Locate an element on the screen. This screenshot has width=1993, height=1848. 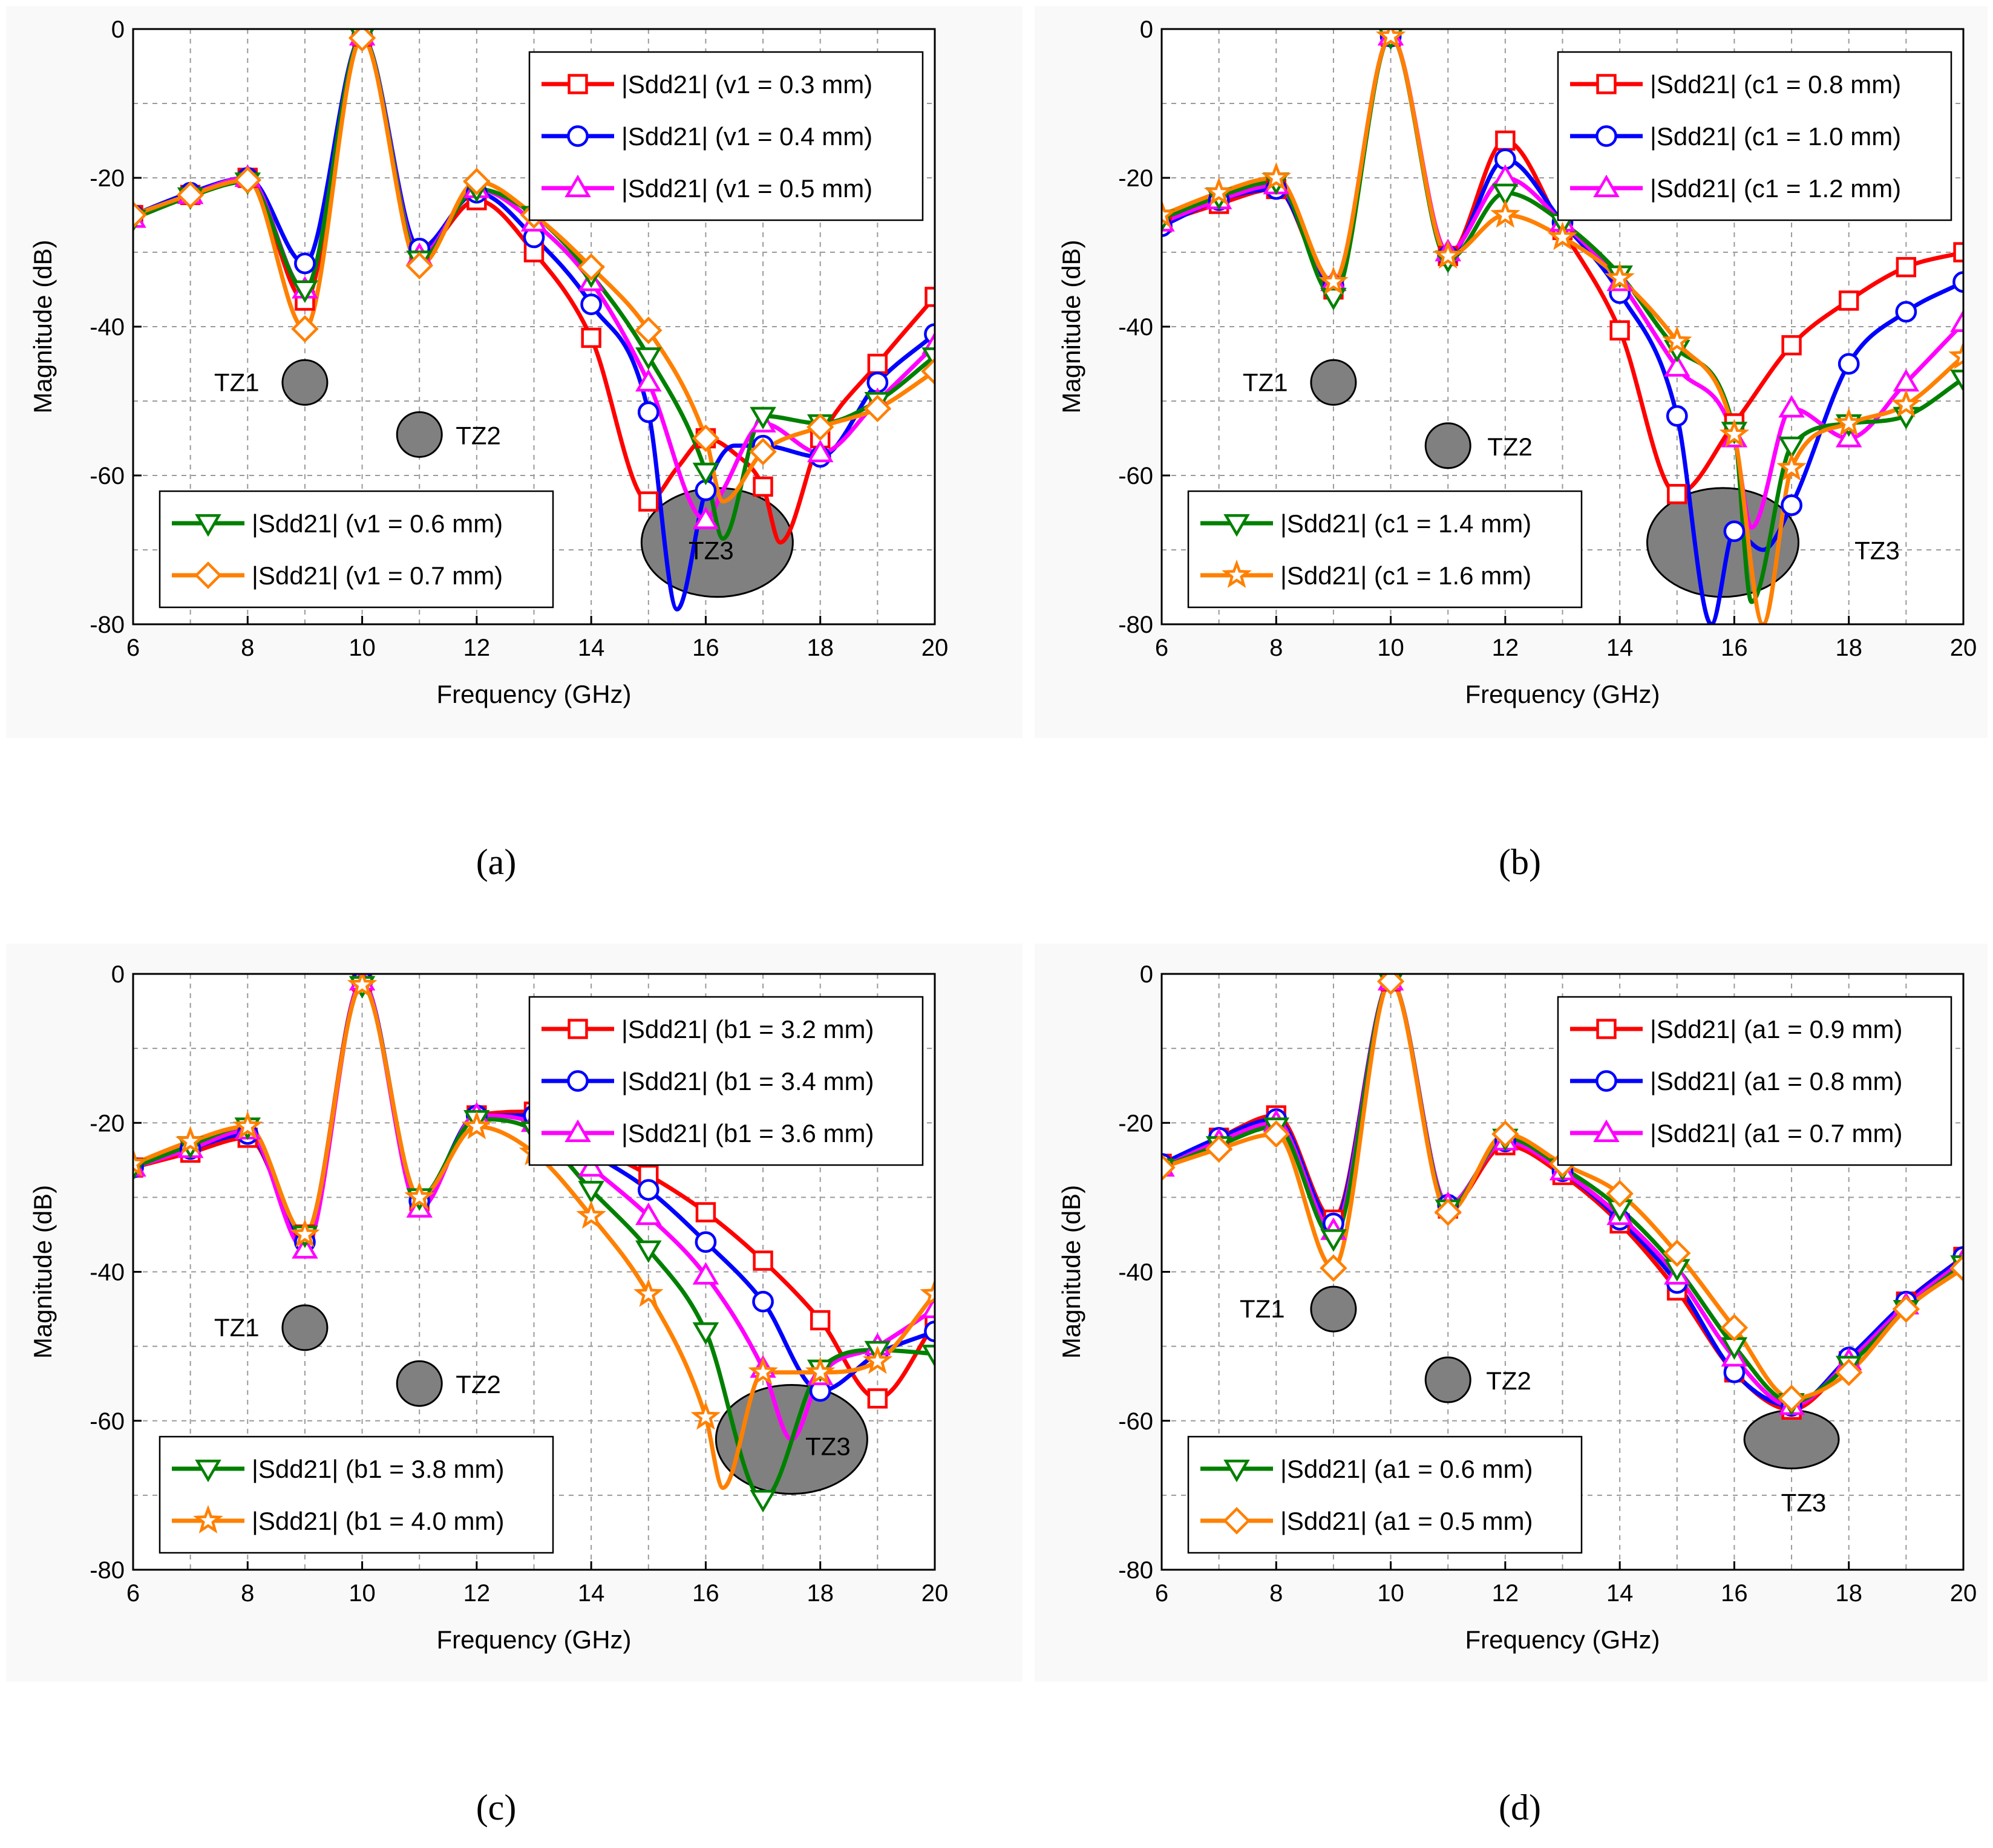
legend-label: |Sdd21| (c1 = 1.6 mm) is located at coordinates (1405, 575).